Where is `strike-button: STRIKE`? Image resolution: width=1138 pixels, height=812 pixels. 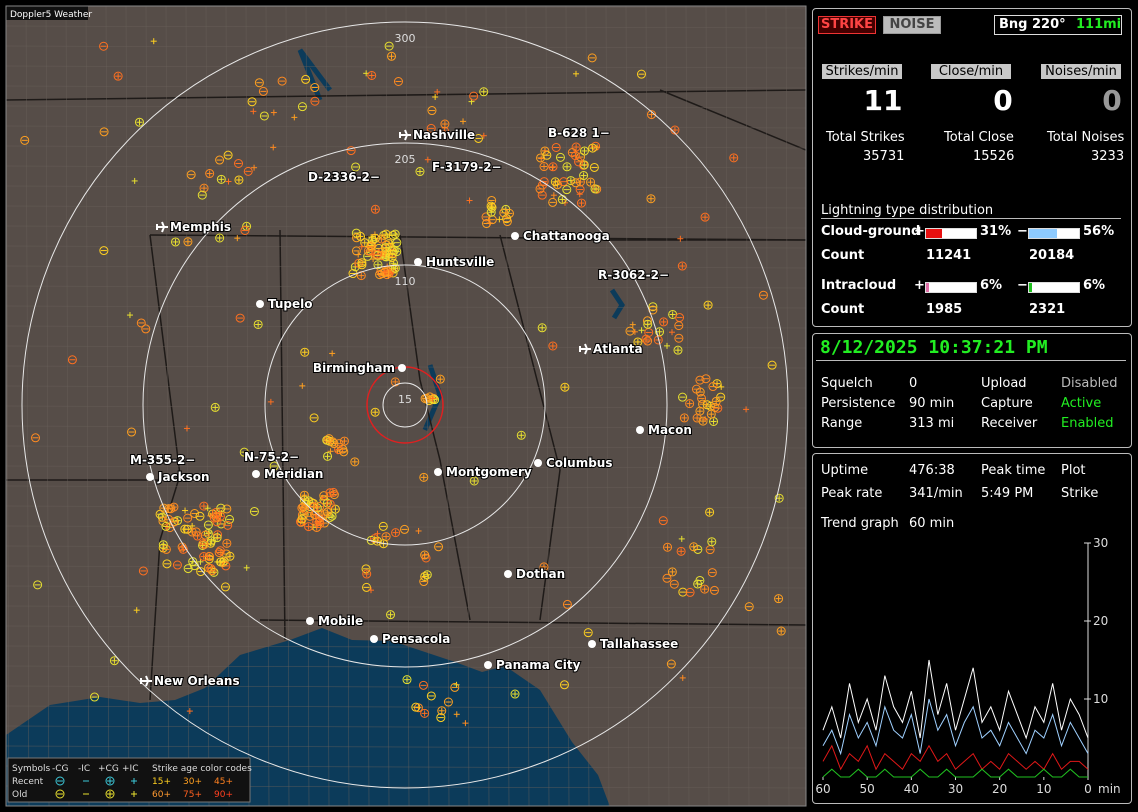 strike-button: STRIKE is located at coordinates (847, 25).